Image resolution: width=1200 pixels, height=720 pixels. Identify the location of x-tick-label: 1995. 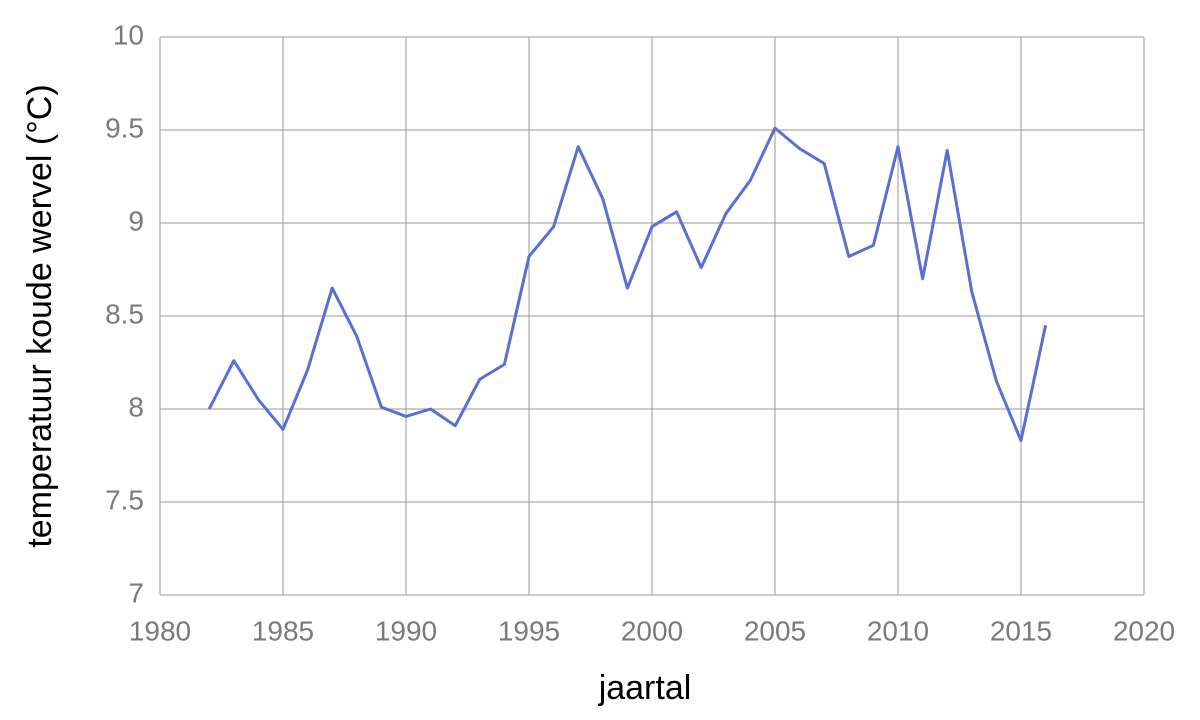
(529, 630).